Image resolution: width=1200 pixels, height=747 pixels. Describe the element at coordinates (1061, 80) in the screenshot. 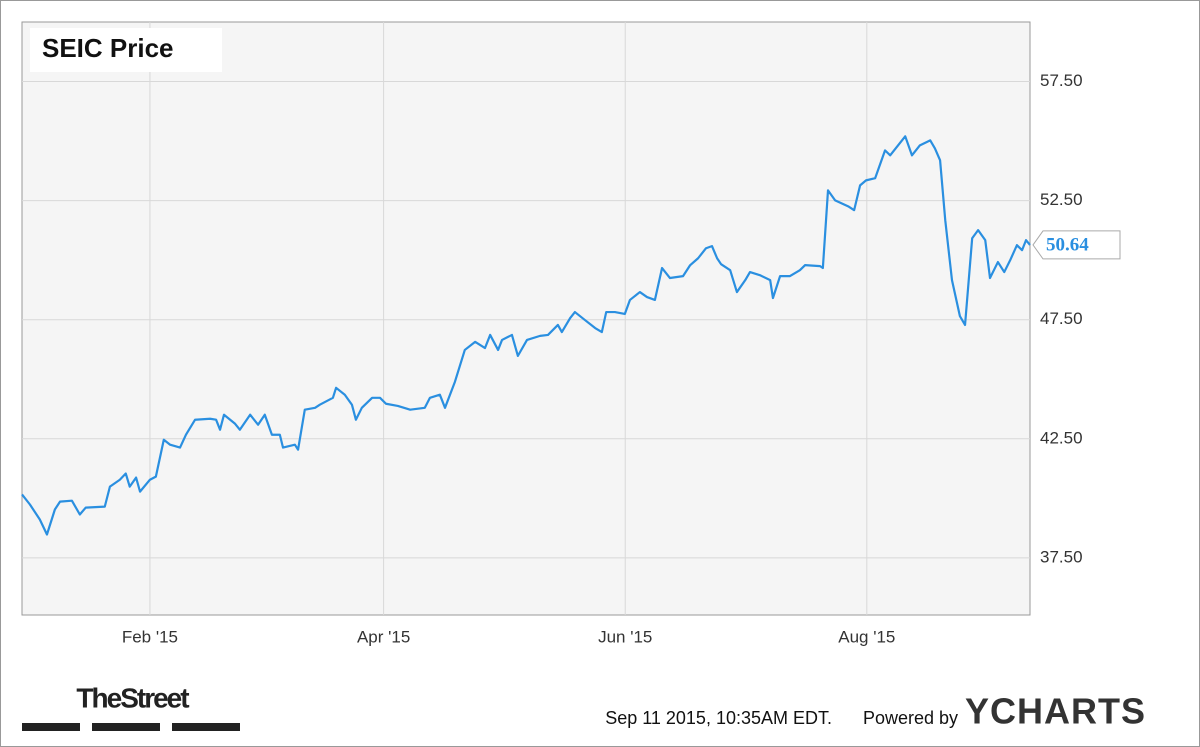

I see `y-tick-label: 57.50` at that location.